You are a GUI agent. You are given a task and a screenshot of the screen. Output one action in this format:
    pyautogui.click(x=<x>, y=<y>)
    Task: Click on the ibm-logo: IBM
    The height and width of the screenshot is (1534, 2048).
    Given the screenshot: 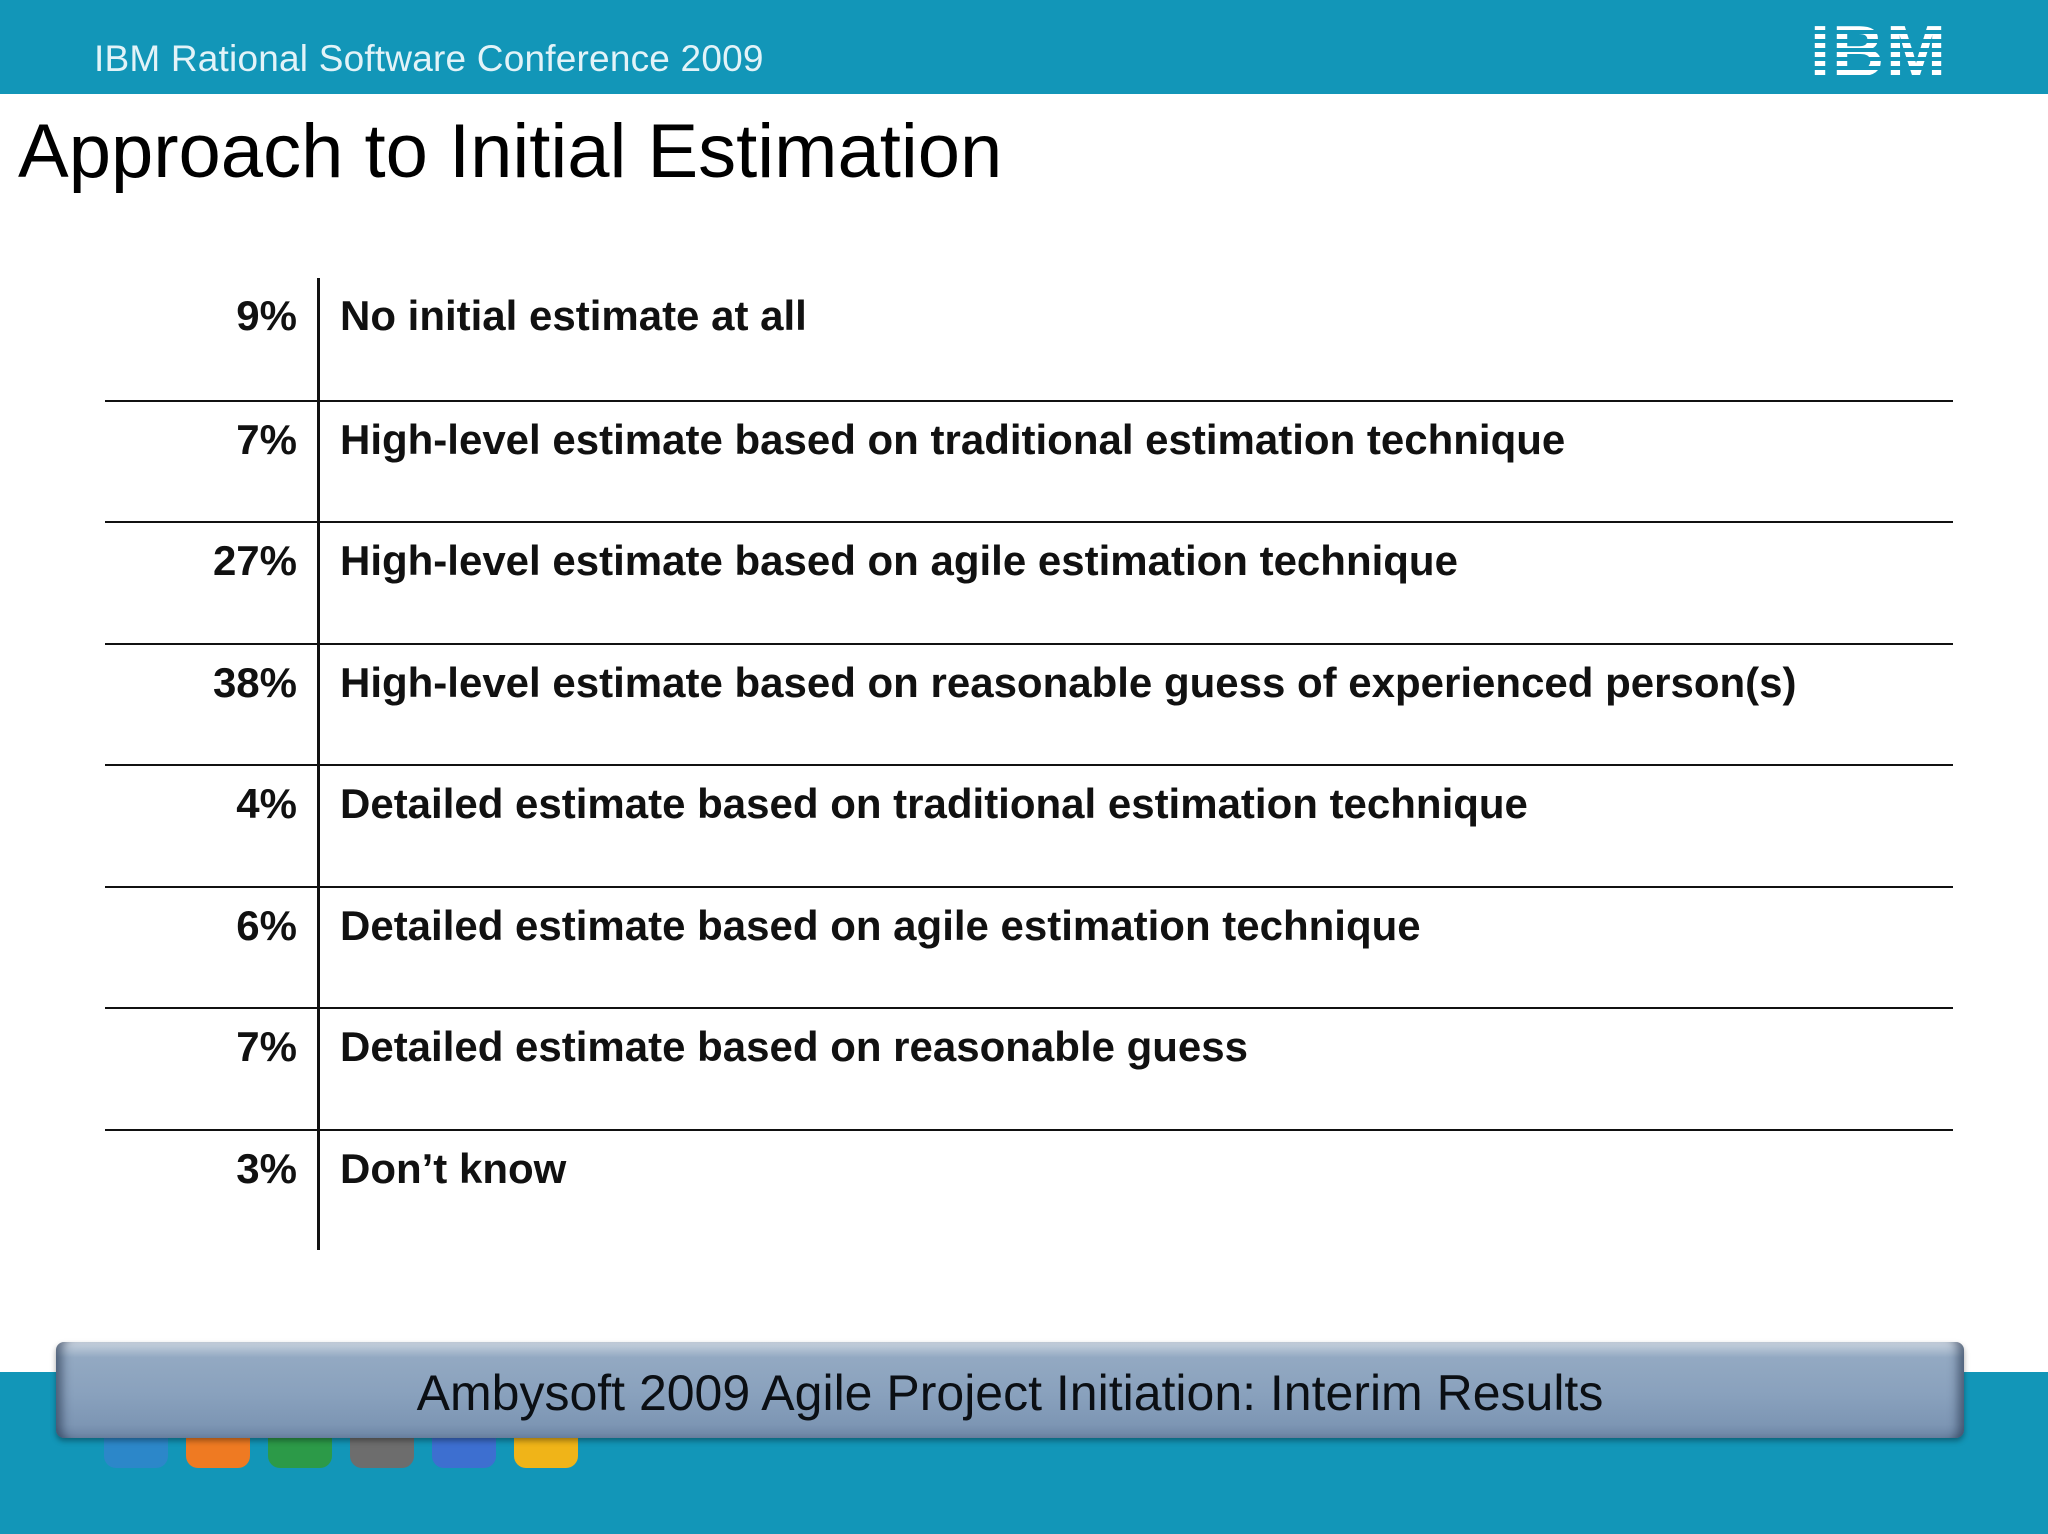 What is the action you would take?
    pyautogui.click(x=1879, y=48)
    